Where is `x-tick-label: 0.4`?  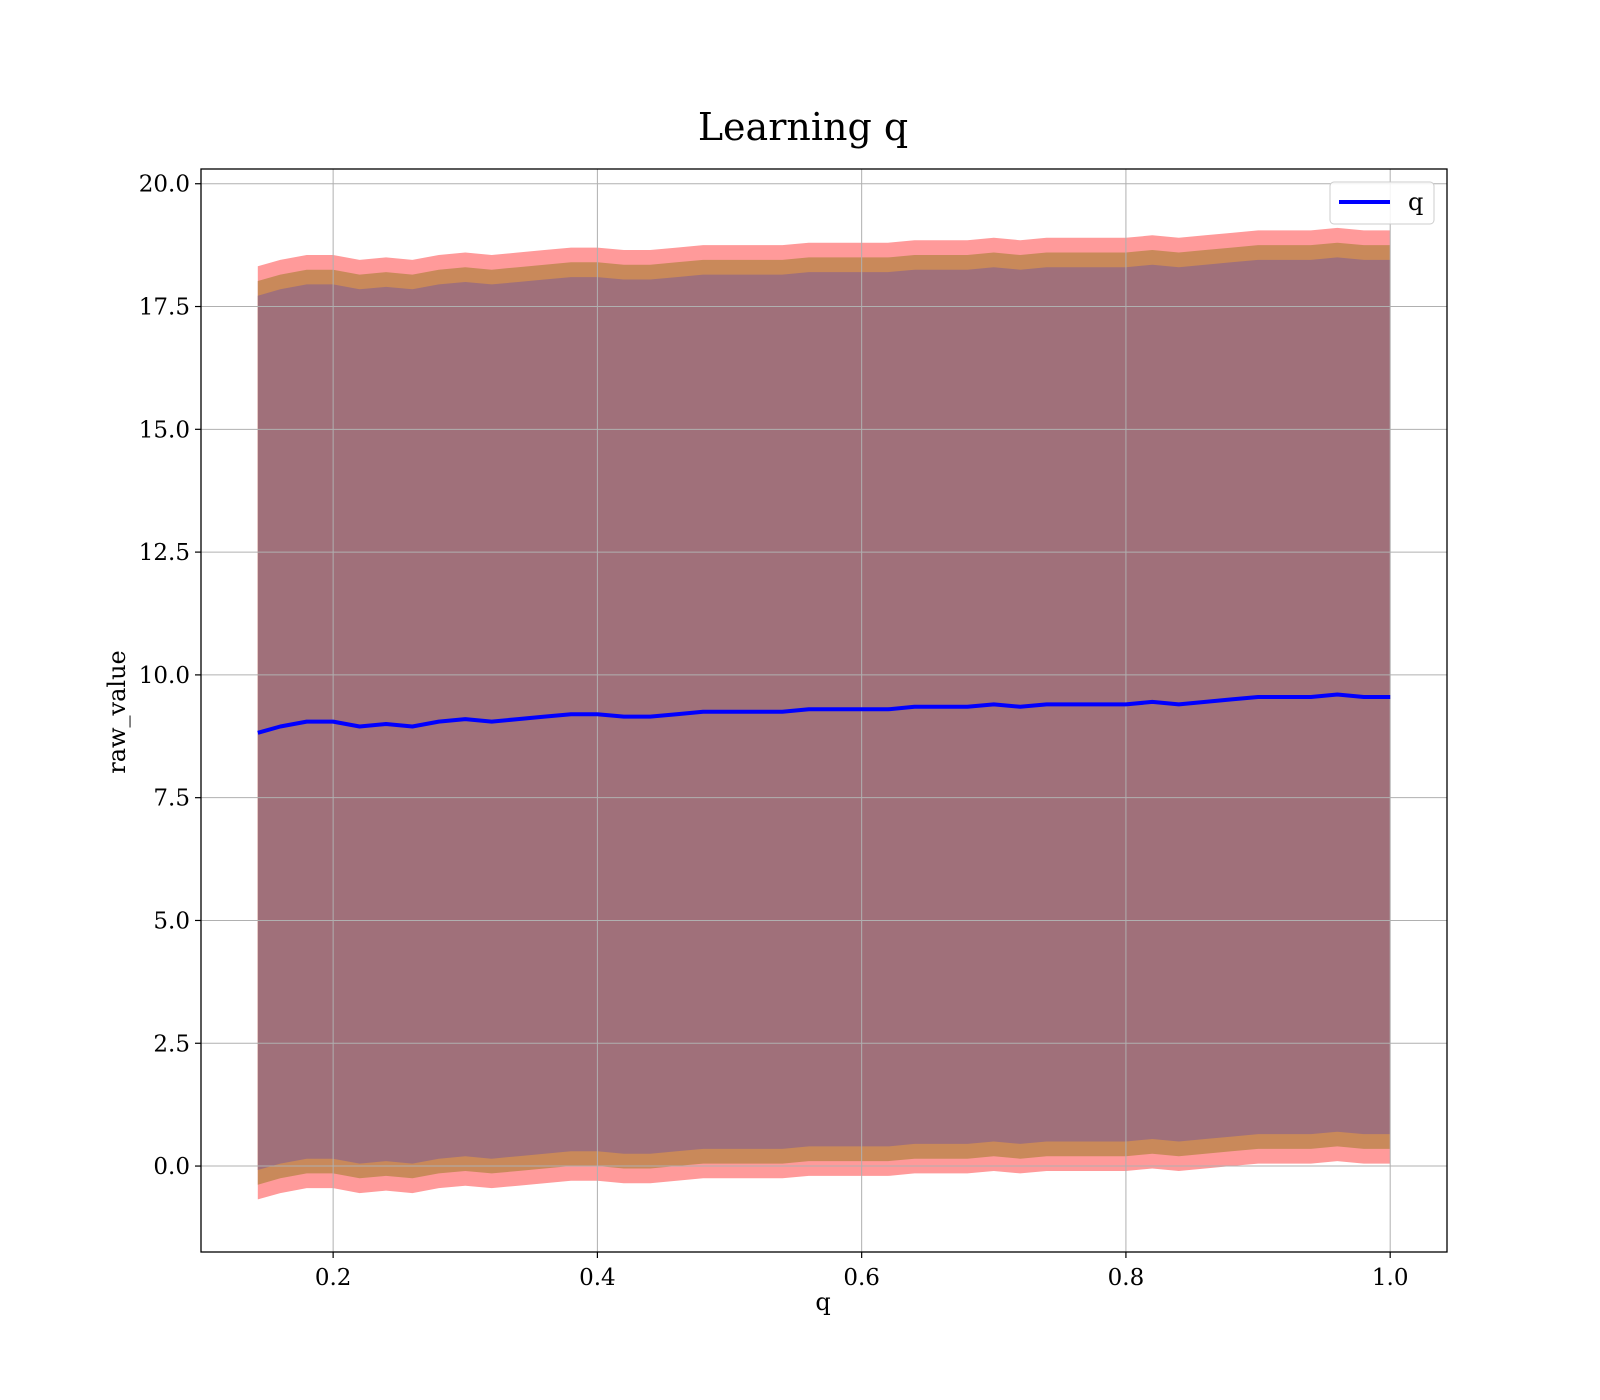 x-tick-label: 0.4 is located at coordinates (597, 1278).